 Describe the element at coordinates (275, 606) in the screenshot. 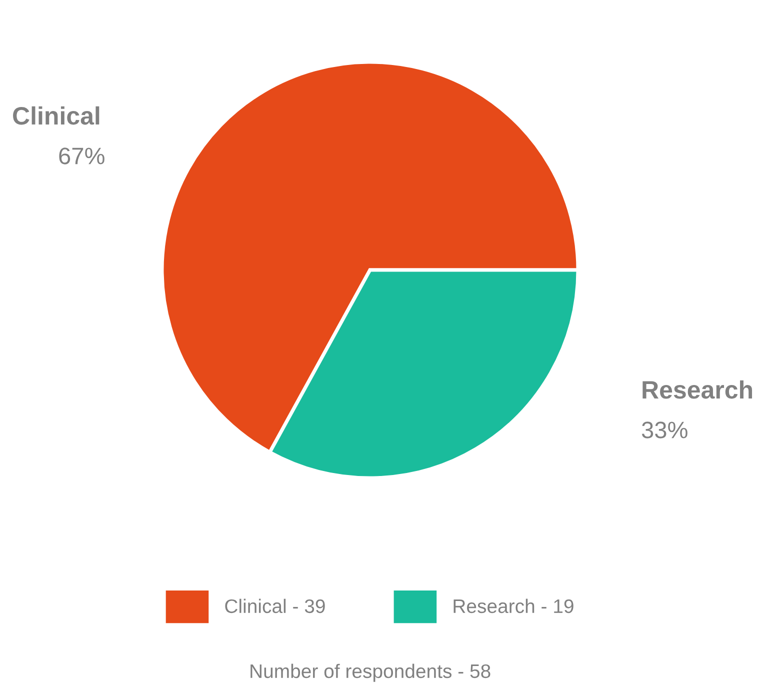

I see `legend-label: Clinical - 39` at that location.